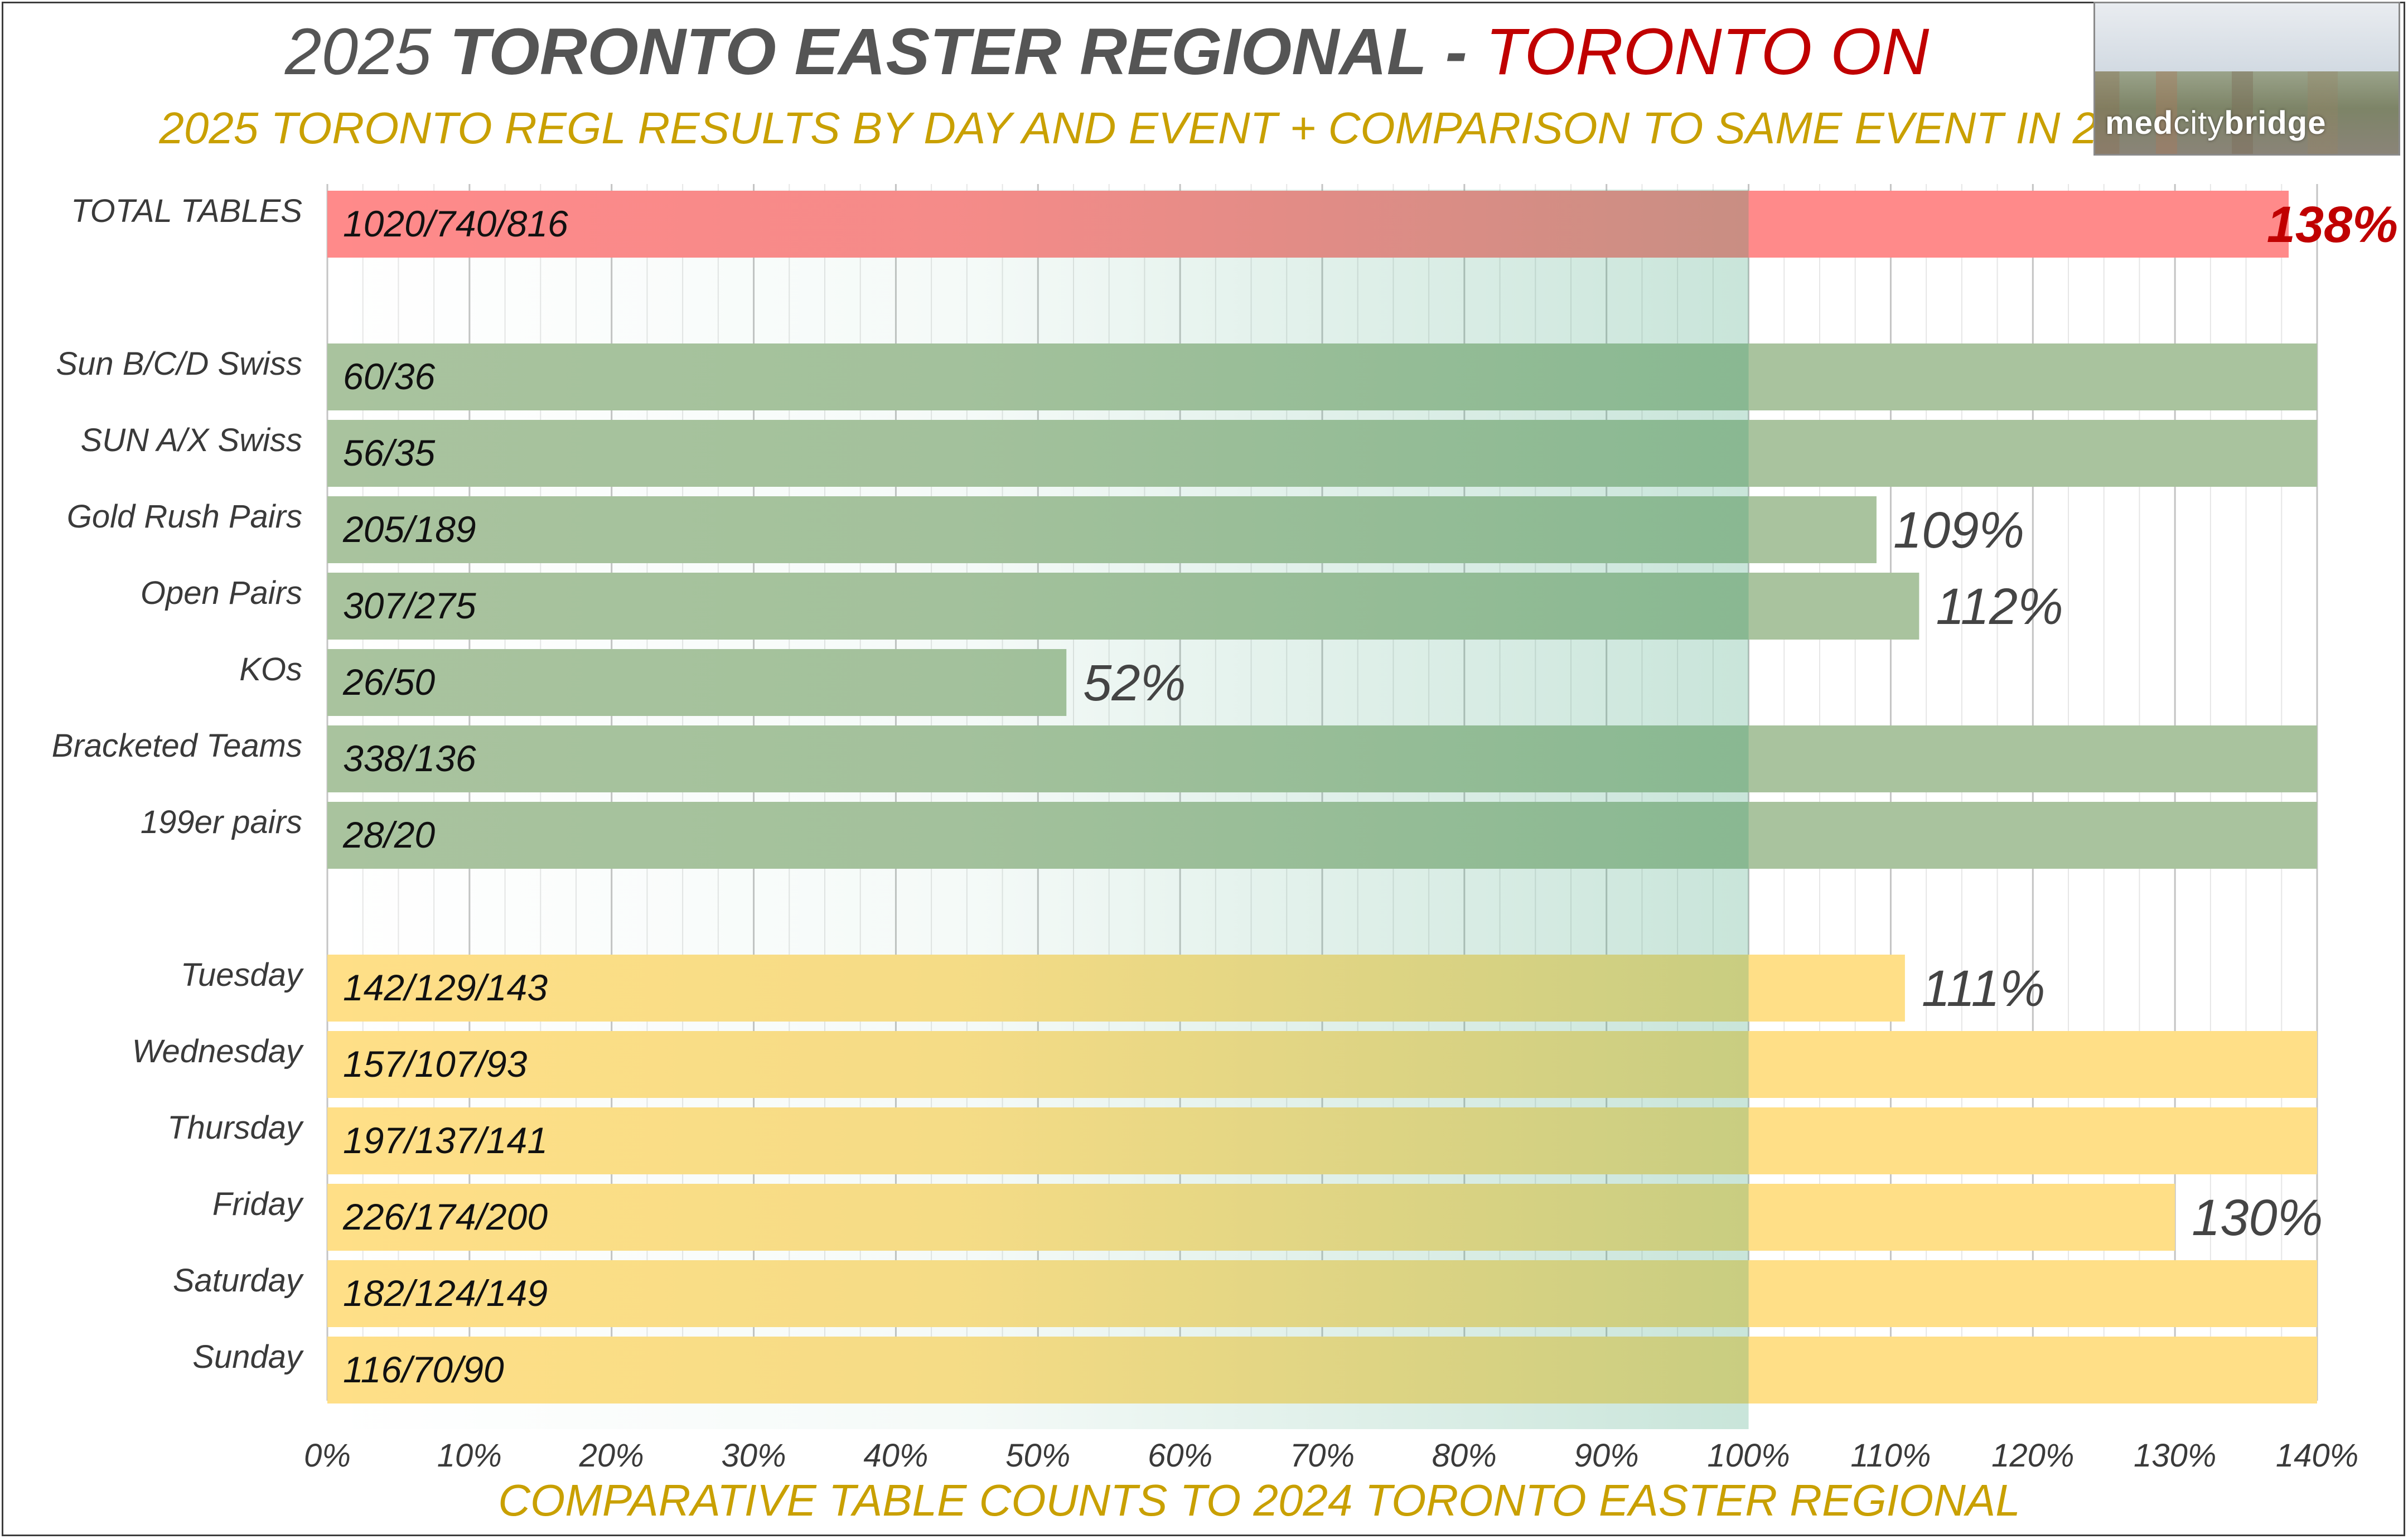 This screenshot has height=1539, width=2408. What do you see at coordinates (2332, 224) in the screenshot?
I see `value-label: 138%` at bounding box center [2332, 224].